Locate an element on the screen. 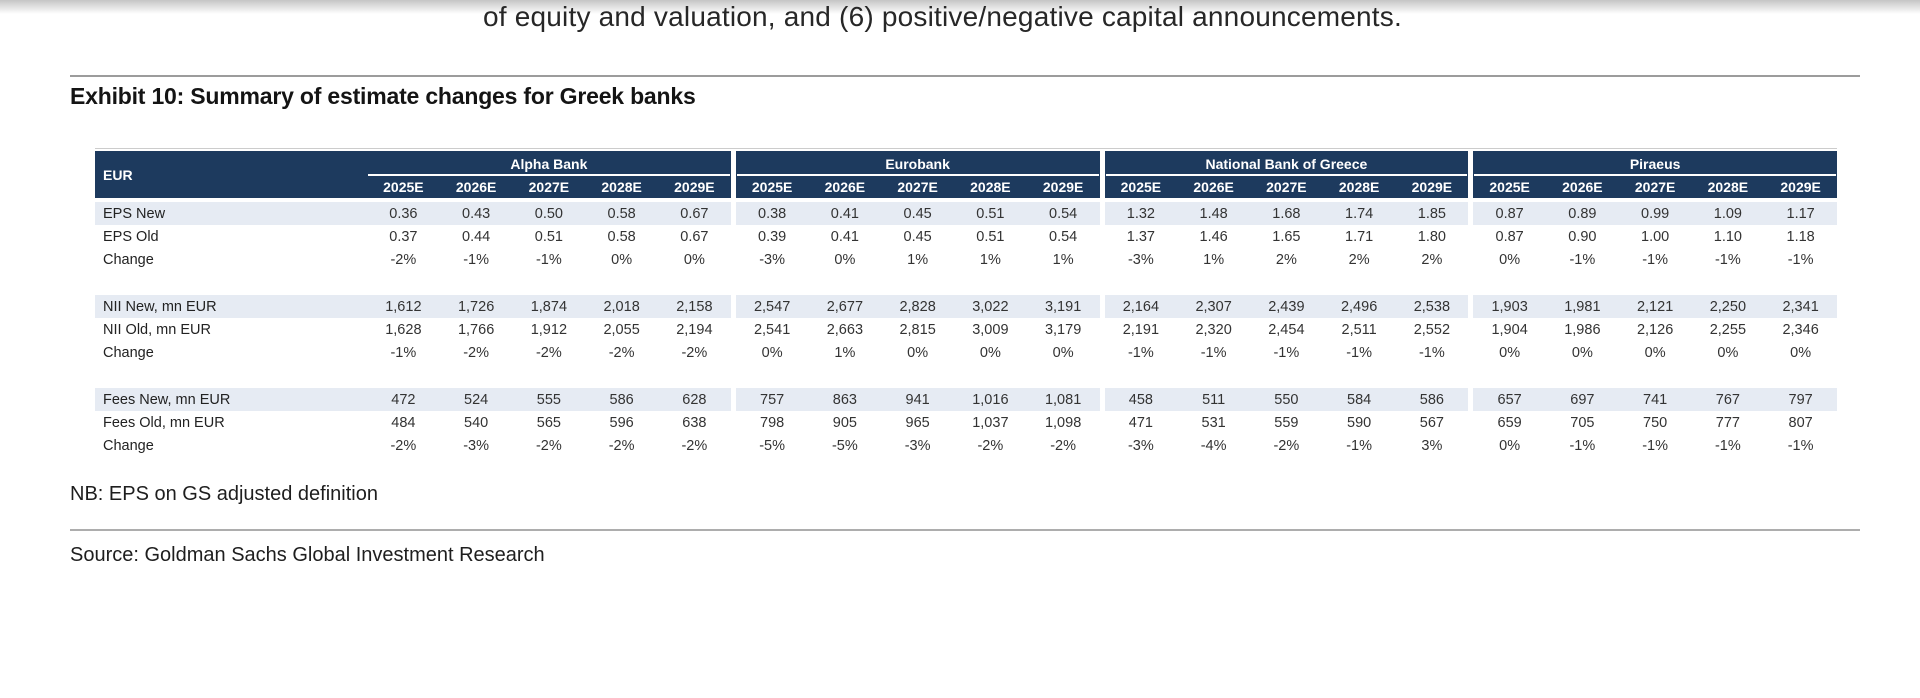  value-cell: 524 is located at coordinates (476, 399).